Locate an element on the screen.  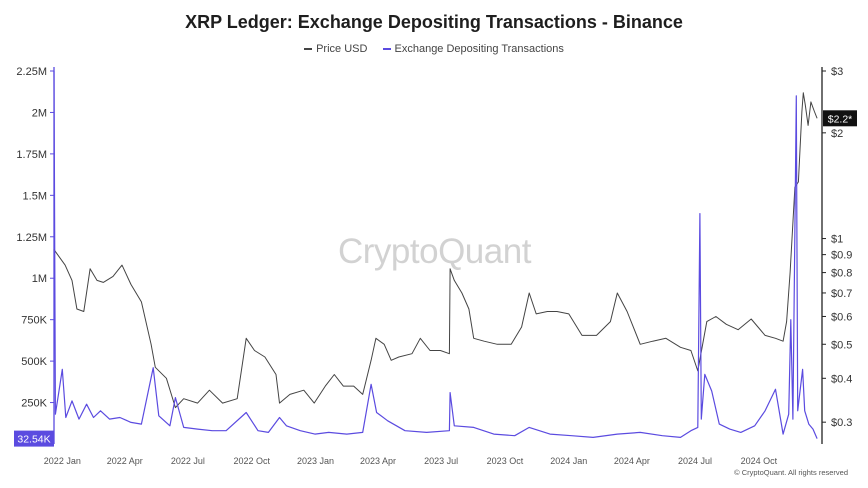
left-tick-label: 2M is located at coordinates (39, 113).